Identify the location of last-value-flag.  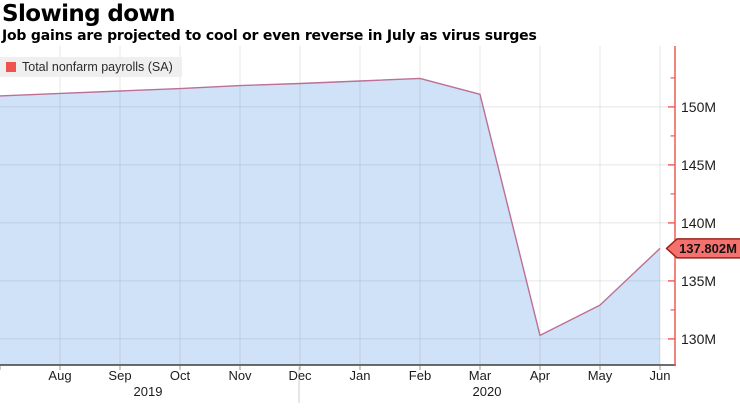
(702, 248).